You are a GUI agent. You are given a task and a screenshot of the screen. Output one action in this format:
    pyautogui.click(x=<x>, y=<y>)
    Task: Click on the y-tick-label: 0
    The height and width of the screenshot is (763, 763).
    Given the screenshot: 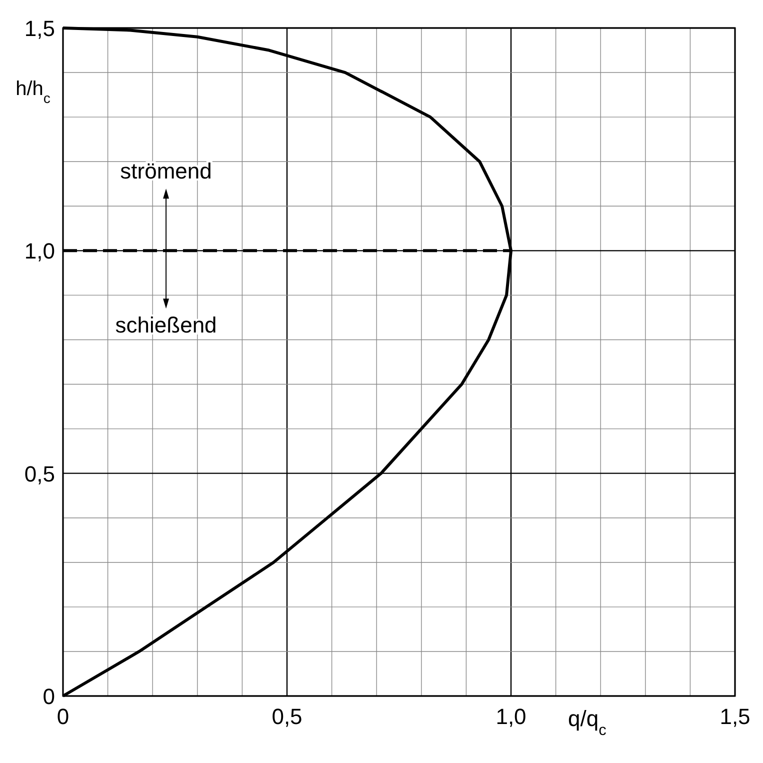 What is the action you would take?
    pyautogui.click(x=48, y=696)
    